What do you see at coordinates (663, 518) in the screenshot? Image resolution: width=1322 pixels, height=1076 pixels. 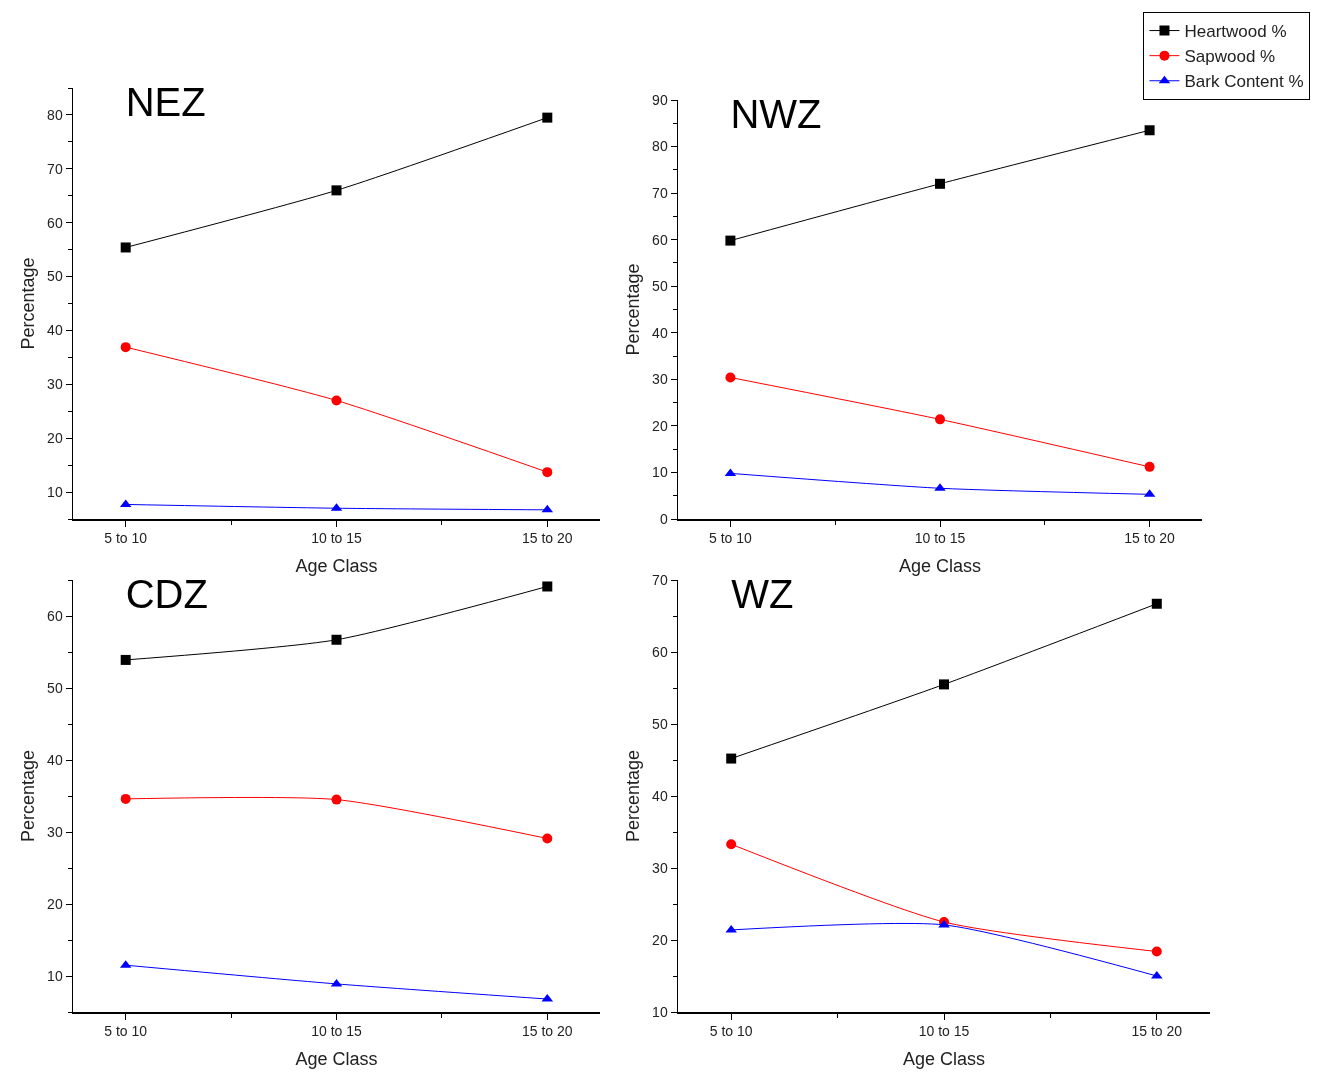 I see `y-tick-label: 0` at bounding box center [663, 518].